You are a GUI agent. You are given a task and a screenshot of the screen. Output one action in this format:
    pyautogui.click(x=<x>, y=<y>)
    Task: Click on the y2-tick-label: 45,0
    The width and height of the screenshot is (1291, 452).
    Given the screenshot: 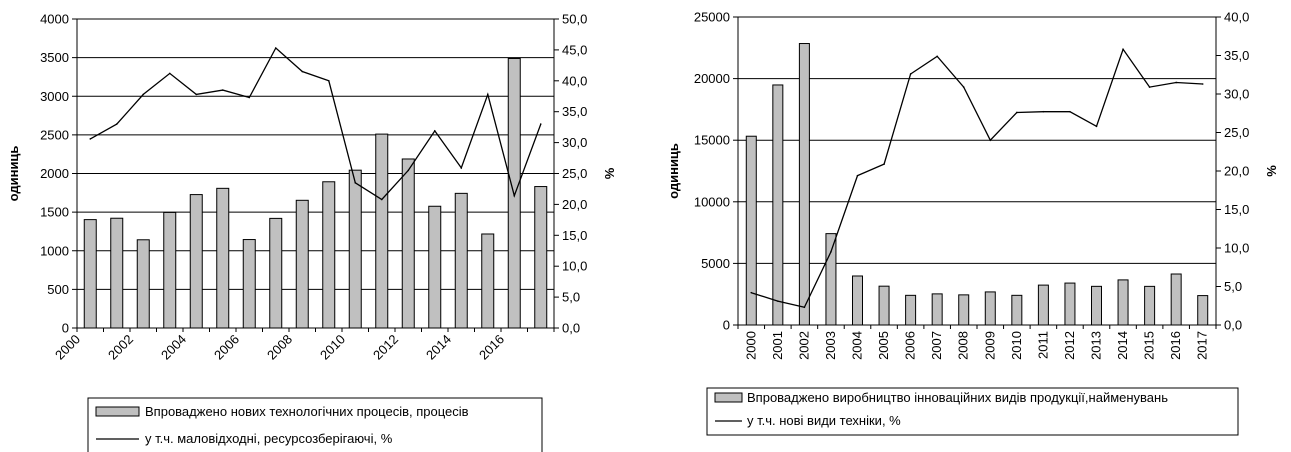 What is the action you would take?
    pyautogui.click(x=574, y=49)
    